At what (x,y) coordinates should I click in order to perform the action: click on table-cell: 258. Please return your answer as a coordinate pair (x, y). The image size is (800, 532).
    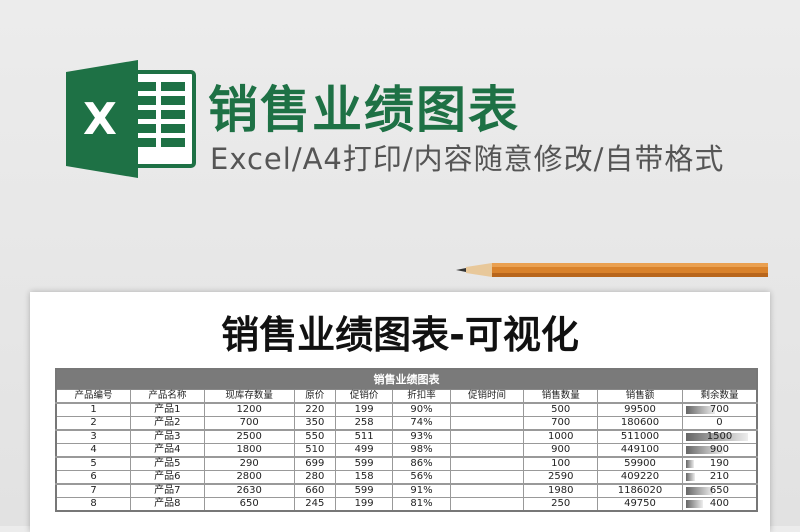
    Looking at the image, I should click on (364, 422).